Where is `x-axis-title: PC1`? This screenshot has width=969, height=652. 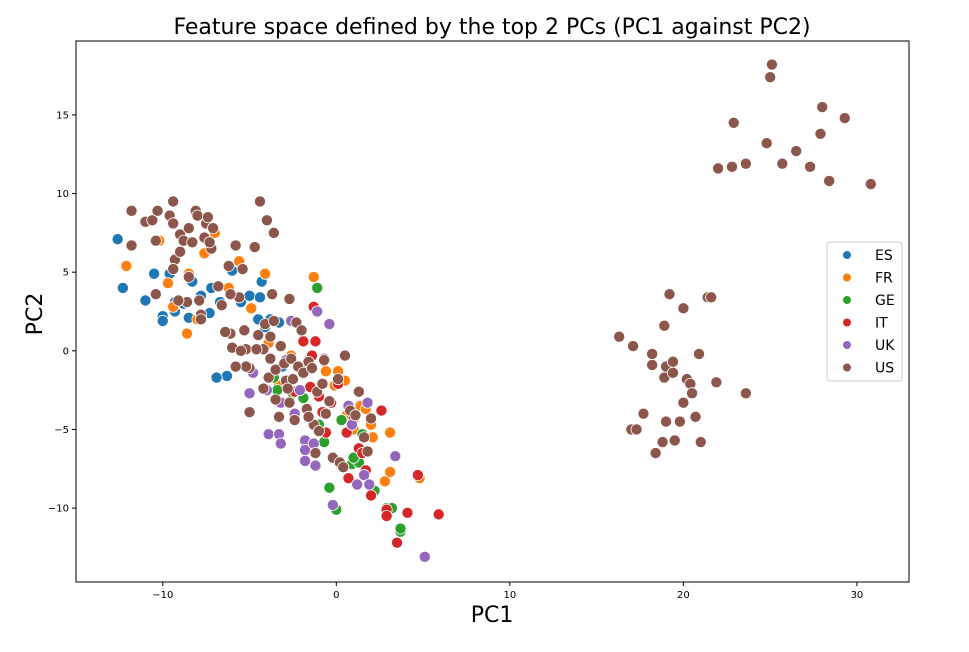
x-axis-title: PC1 is located at coordinates (492, 615).